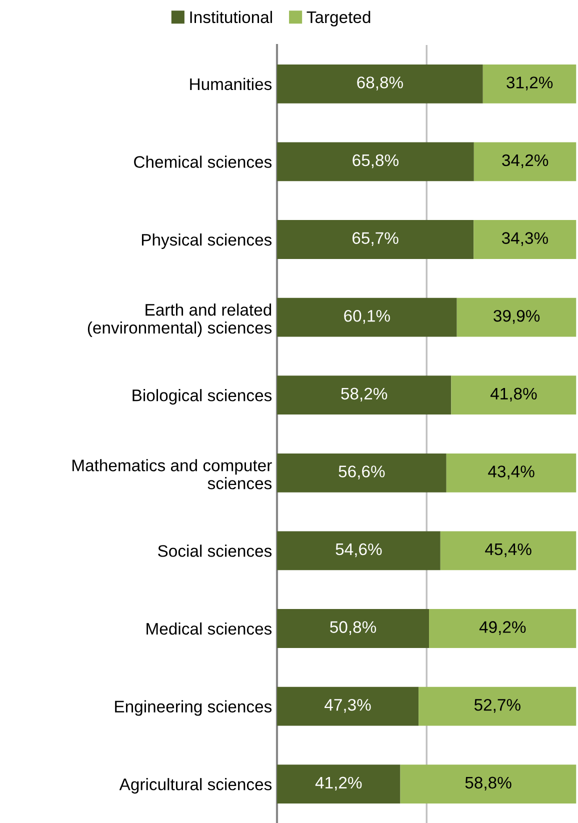  I want to click on data-label: 31,2%, so click(529, 83).